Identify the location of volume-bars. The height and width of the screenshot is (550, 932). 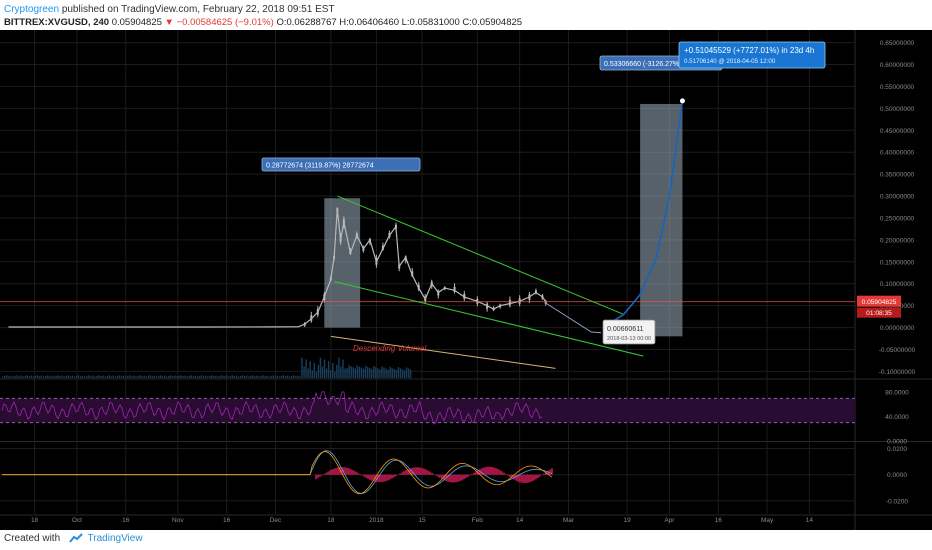
(207, 367).